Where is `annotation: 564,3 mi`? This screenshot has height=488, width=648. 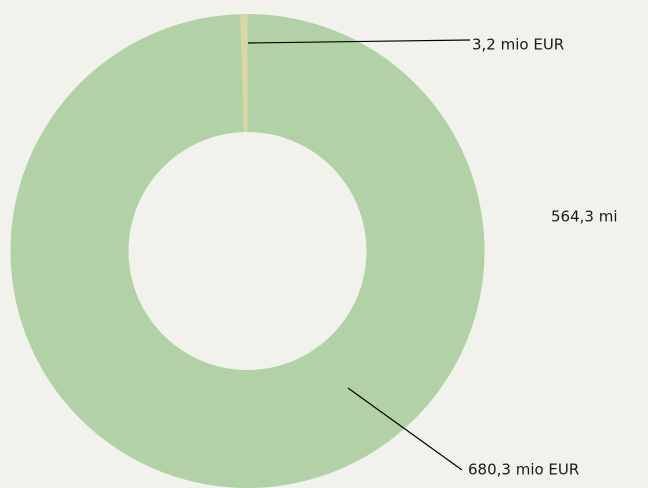
annotation: 564,3 mi is located at coordinates (584, 217).